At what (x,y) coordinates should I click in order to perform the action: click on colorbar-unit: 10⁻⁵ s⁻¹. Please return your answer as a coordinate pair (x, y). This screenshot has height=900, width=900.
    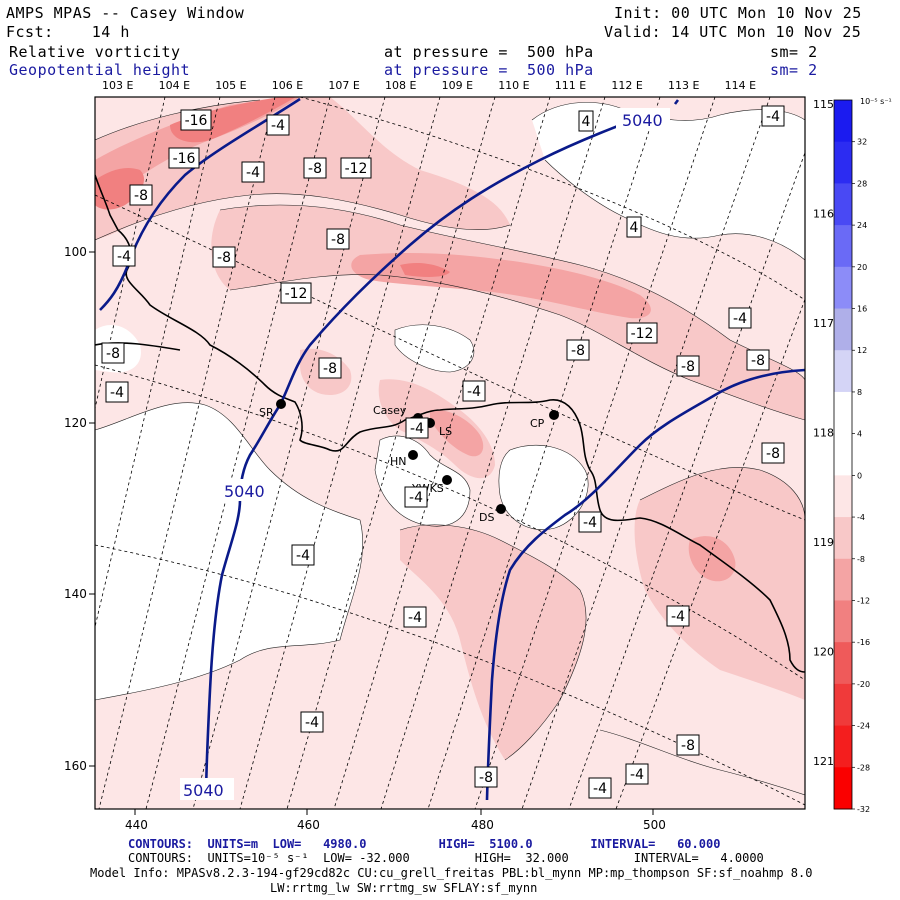
    Looking at the image, I should click on (876, 101).